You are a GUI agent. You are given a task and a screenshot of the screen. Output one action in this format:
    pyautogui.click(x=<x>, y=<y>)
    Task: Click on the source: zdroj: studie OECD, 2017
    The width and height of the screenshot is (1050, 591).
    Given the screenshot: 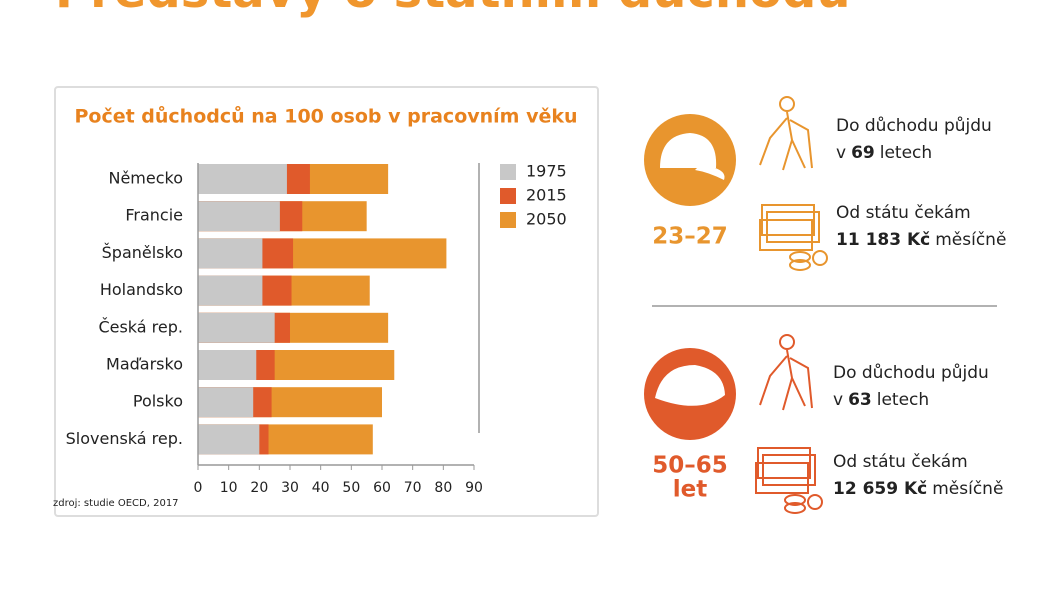 What is the action you would take?
    pyautogui.click(x=116, y=503)
    